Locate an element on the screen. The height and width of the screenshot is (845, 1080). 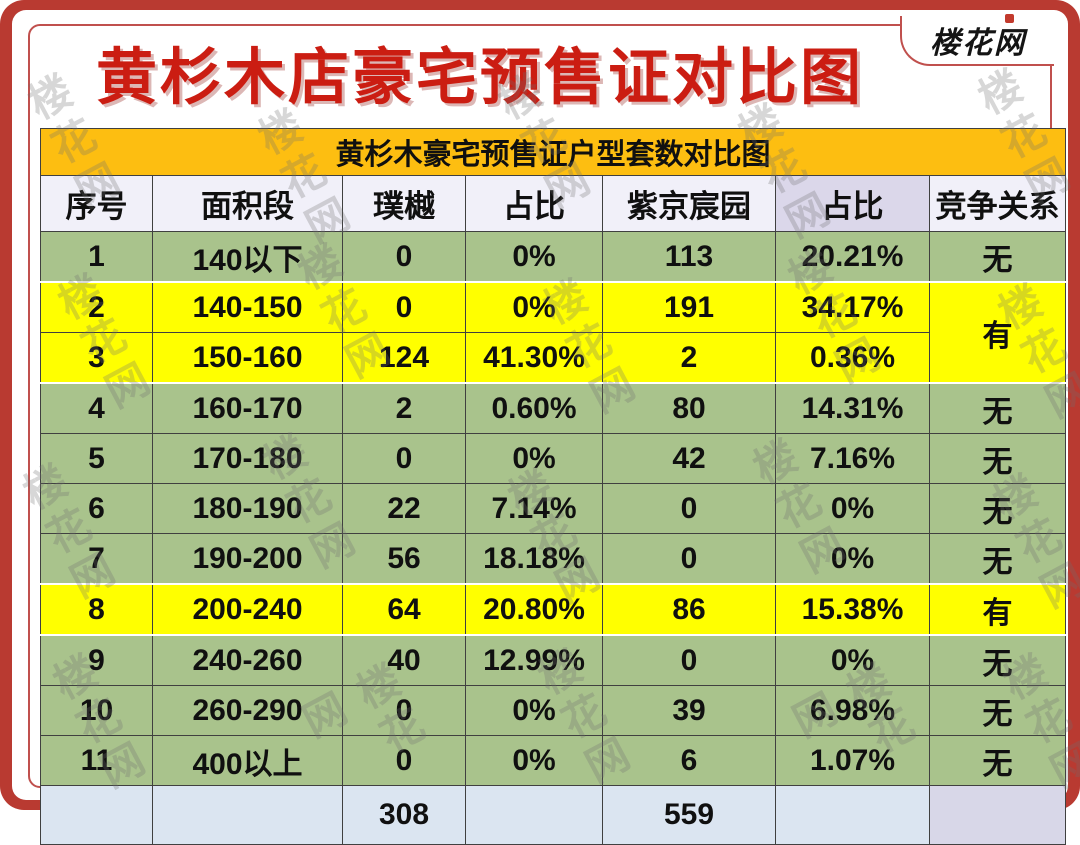
table-row: 4 160-170 2 0.60% 80 14.31% 无 is located at coordinates (553, 408).